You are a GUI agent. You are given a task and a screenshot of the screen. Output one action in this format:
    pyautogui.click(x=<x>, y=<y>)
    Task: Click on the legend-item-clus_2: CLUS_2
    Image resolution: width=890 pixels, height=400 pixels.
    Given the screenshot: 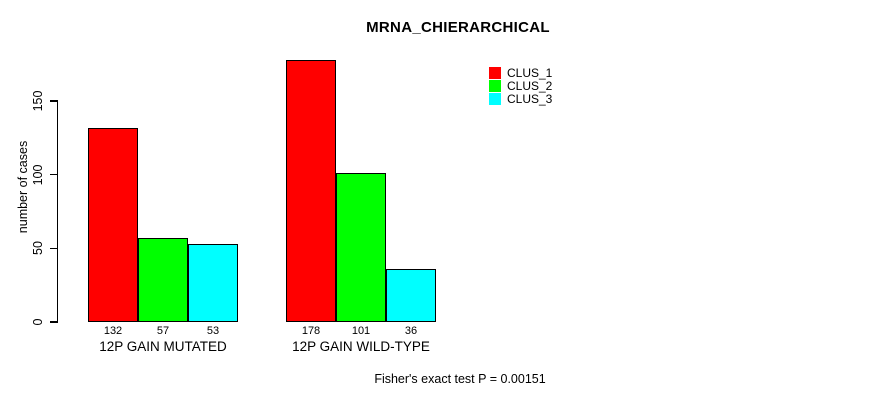 What is the action you would take?
    pyautogui.click(x=521, y=86)
    